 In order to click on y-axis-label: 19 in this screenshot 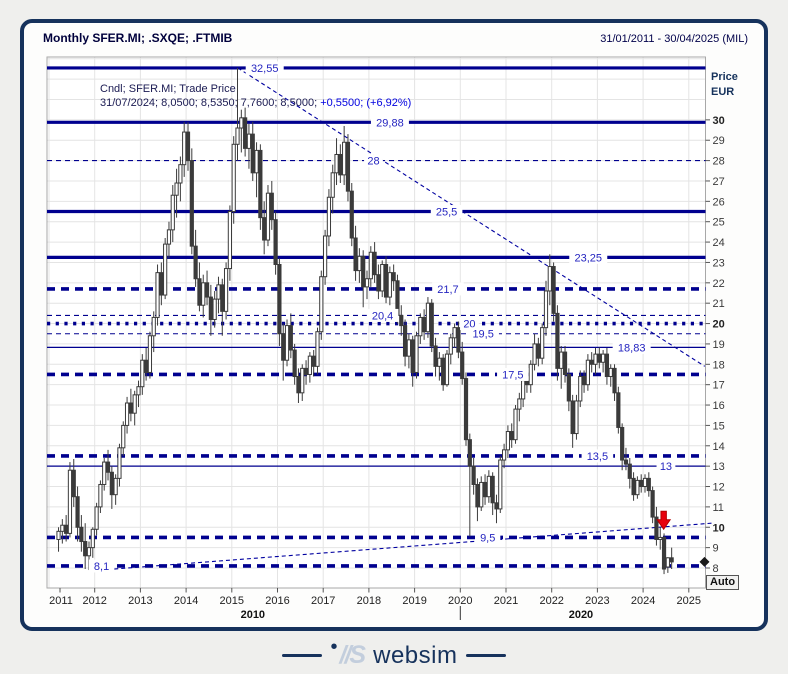, I will do `click(719, 345)`.